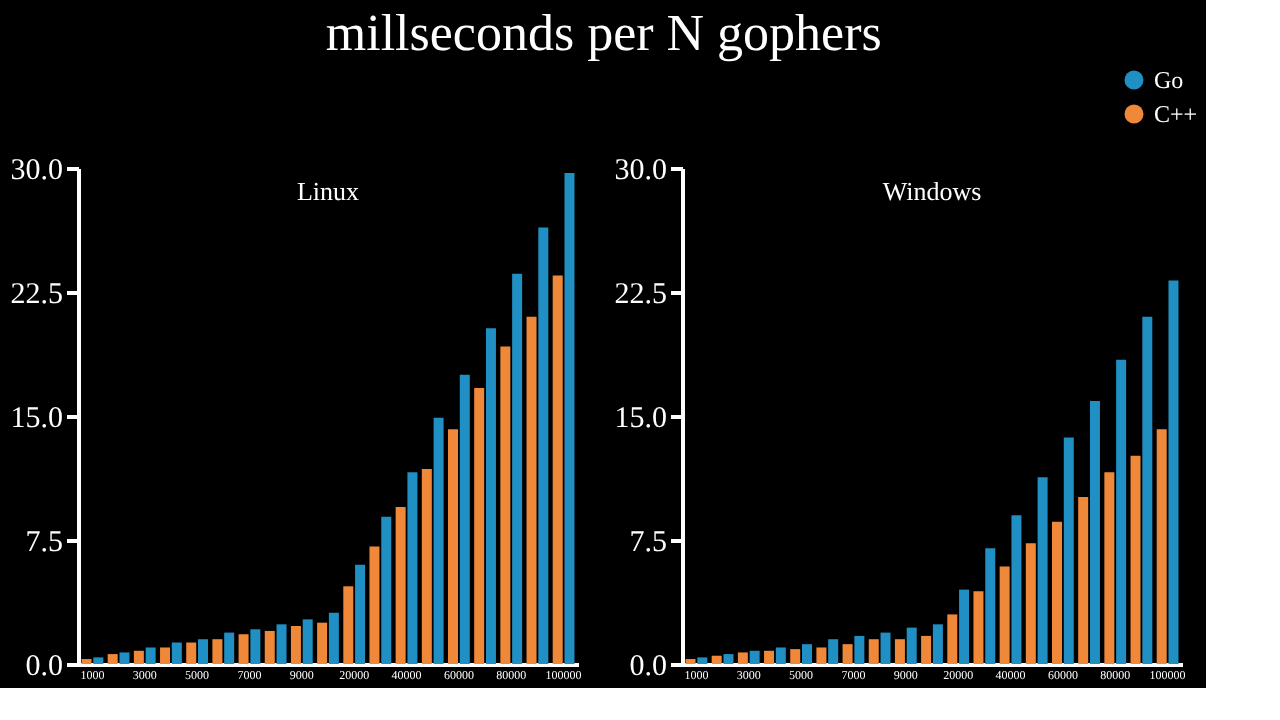 This screenshot has height=720, width=1280. Describe the element at coordinates (603, 33) in the screenshot. I see `chart-title: millseconds per N gophers` at that location.